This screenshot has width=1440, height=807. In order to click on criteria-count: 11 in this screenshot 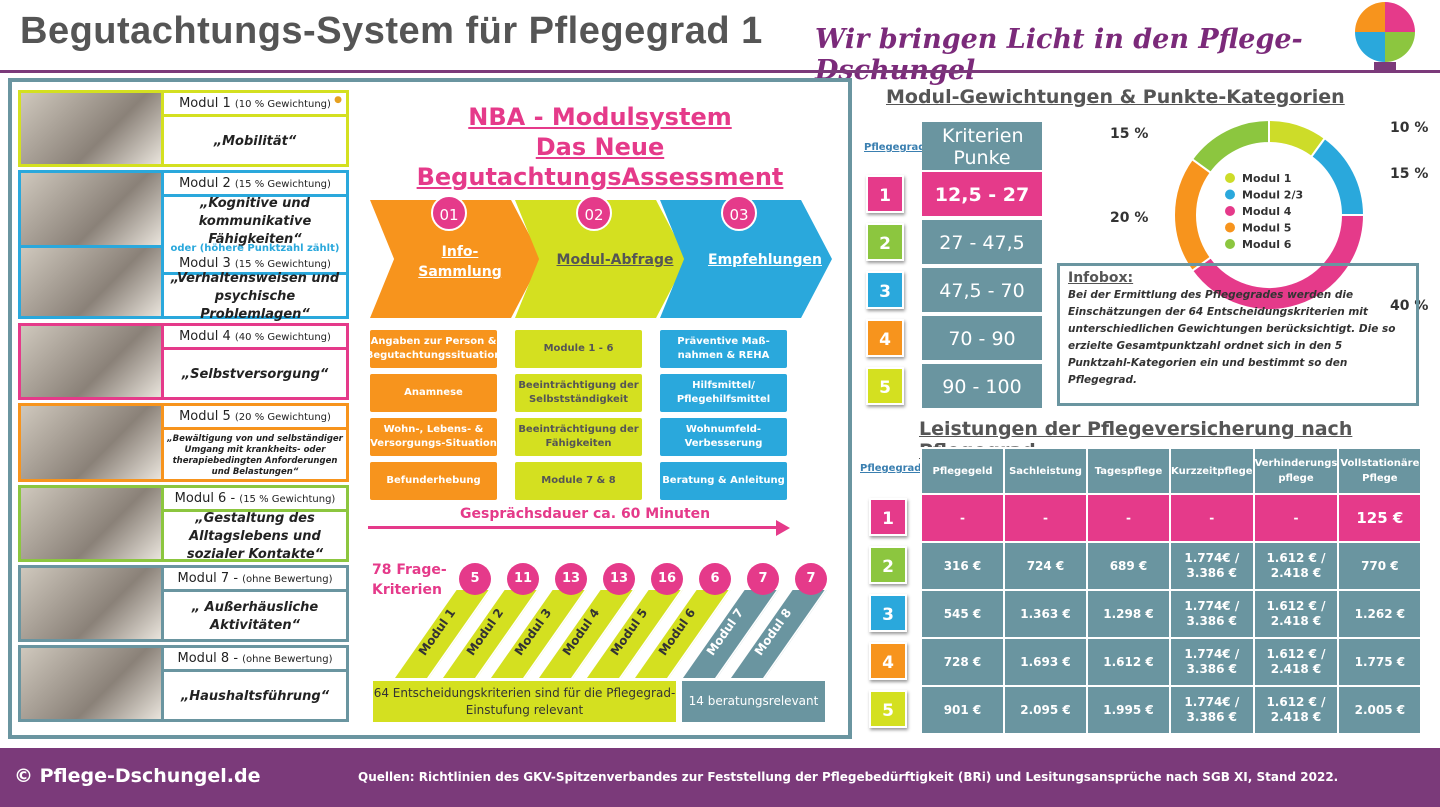, I will do `click(523, 579)`.